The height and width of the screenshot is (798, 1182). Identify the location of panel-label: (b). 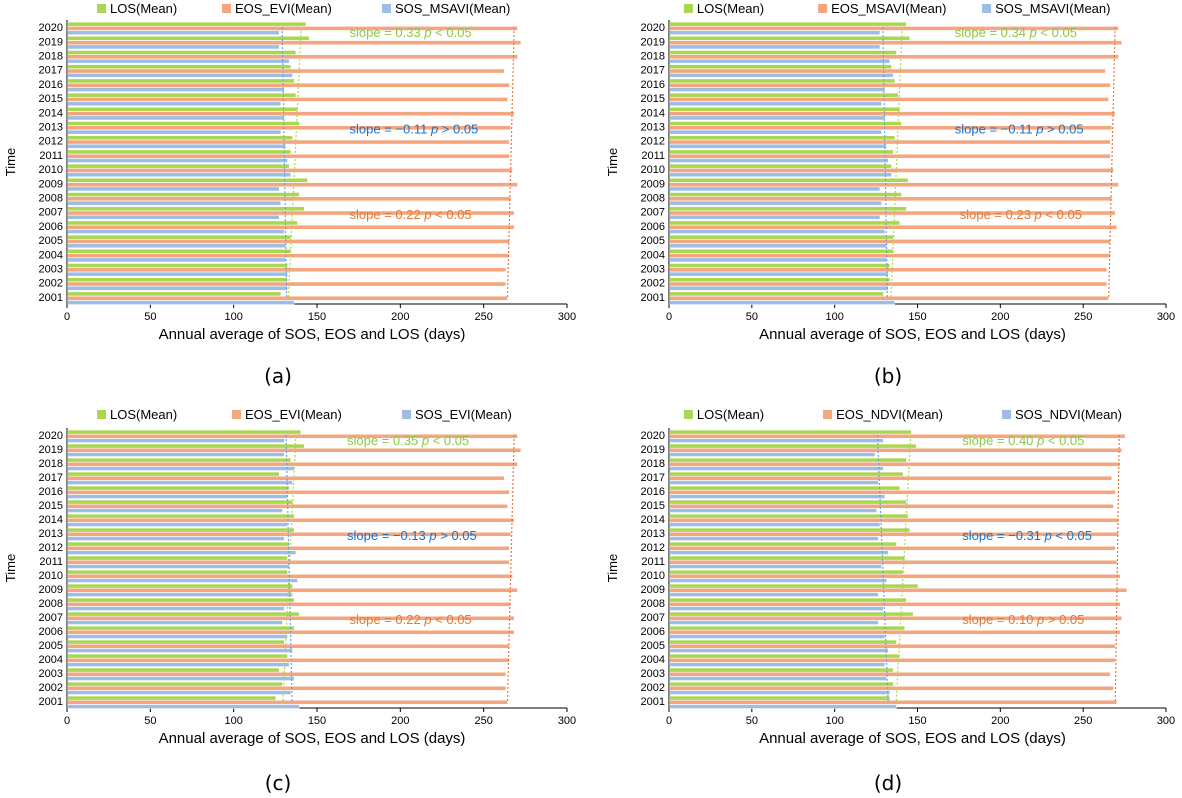
(888, 376).